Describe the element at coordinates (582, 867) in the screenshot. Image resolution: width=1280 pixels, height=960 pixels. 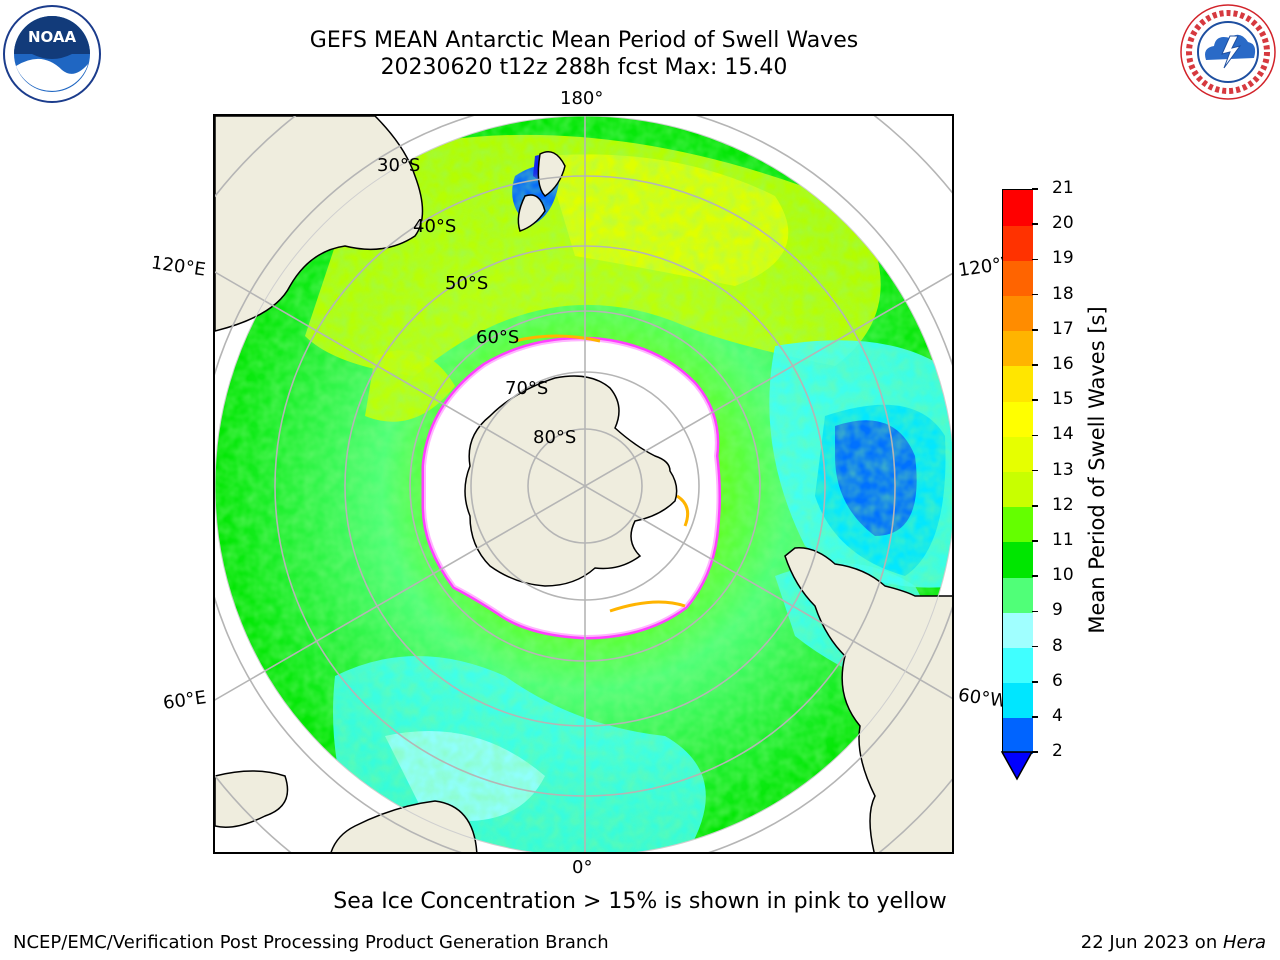
I see `lon-label-0: 0°` at that location.